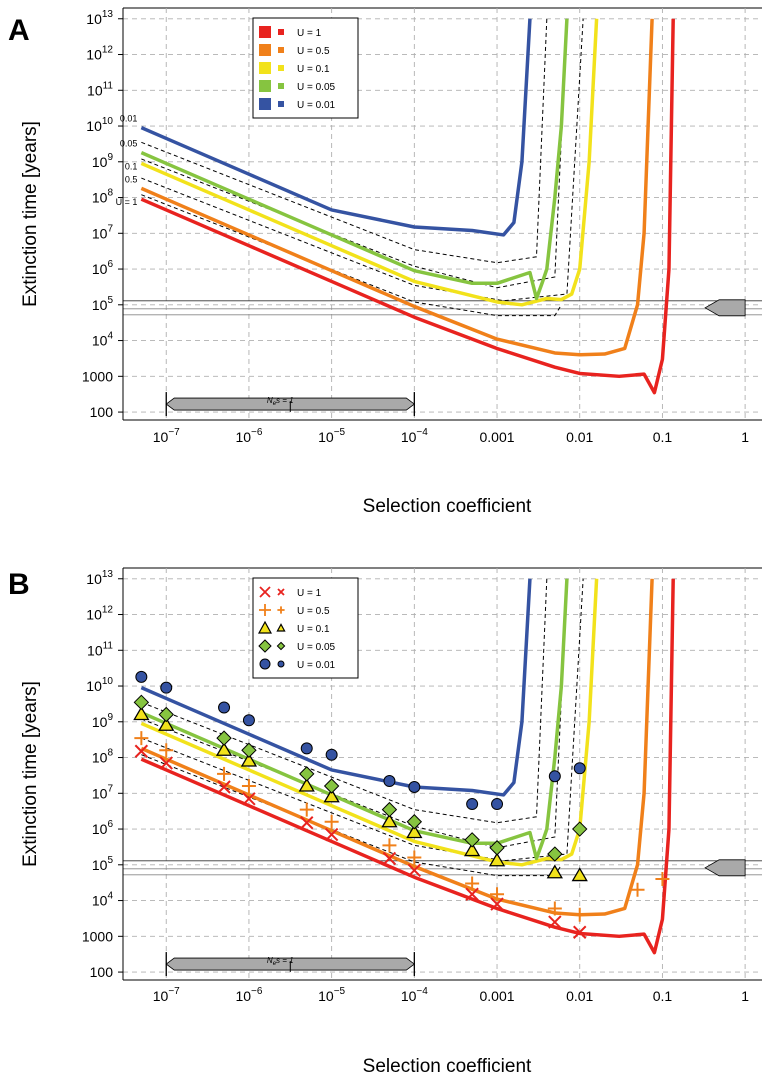  What do you see at coordinates (331, 436) in the screenshot?
I see `x-tick-label: 10⁻⁵` at bounding box center [331, 436].